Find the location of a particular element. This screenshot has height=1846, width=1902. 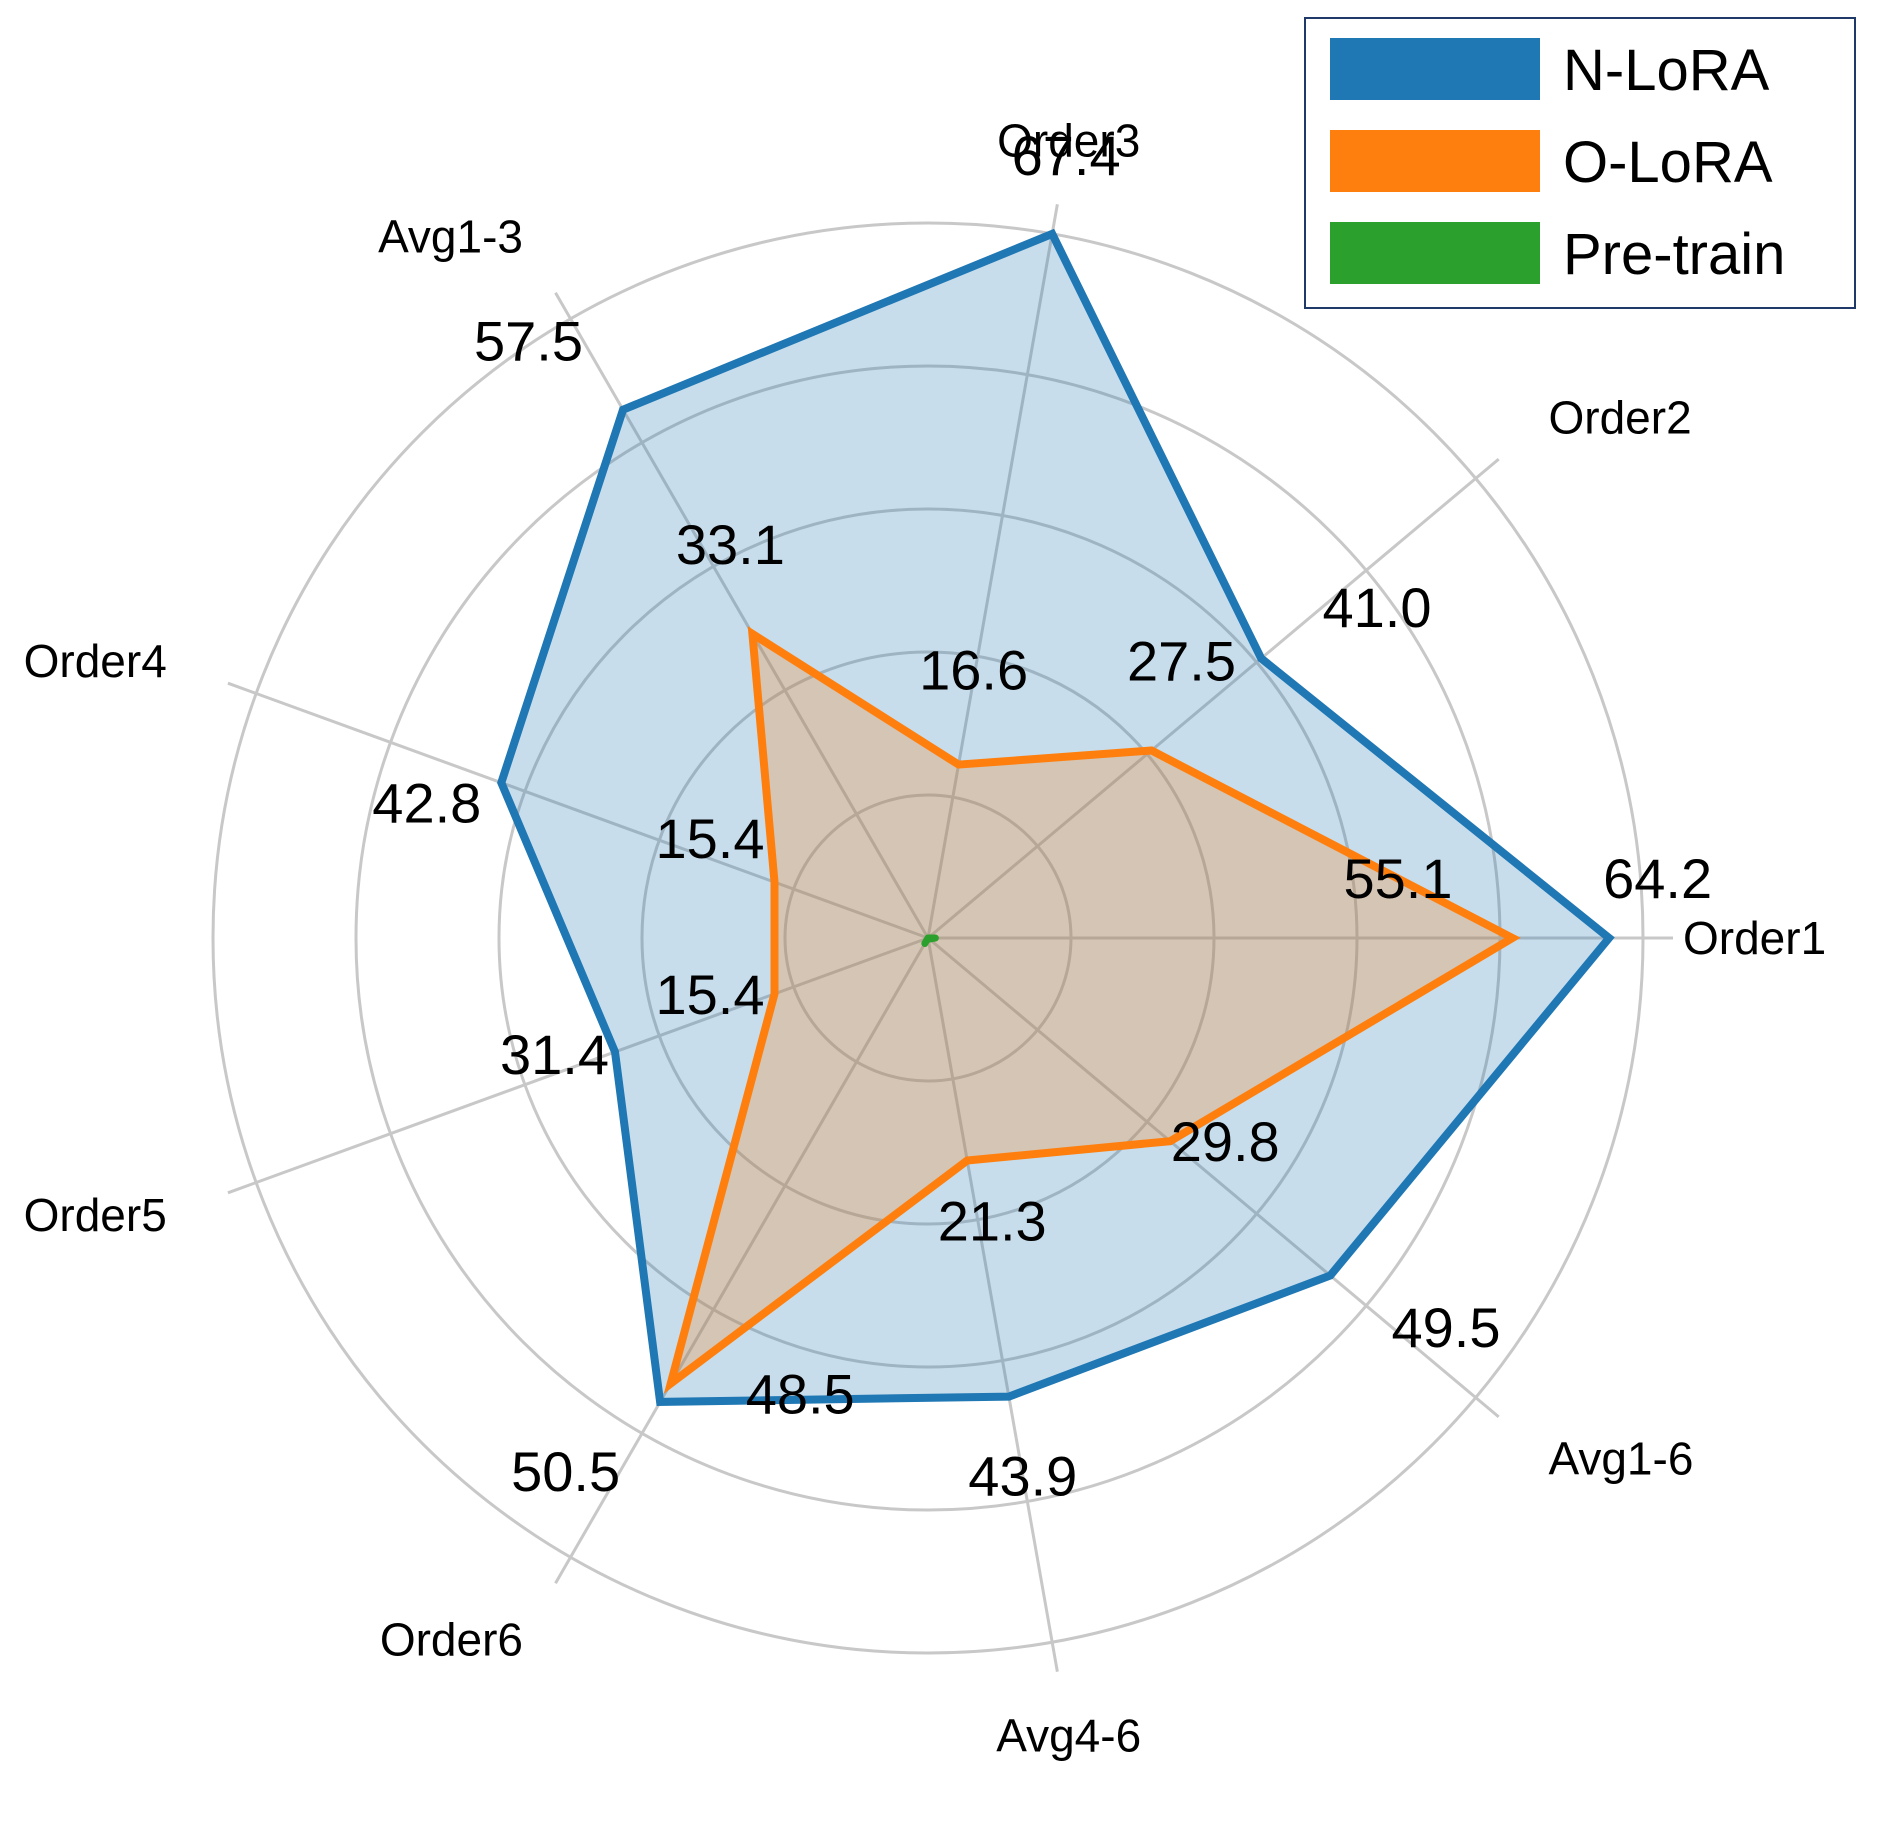

legend-swatch-pre-train is located at coordinates (1435, 253).